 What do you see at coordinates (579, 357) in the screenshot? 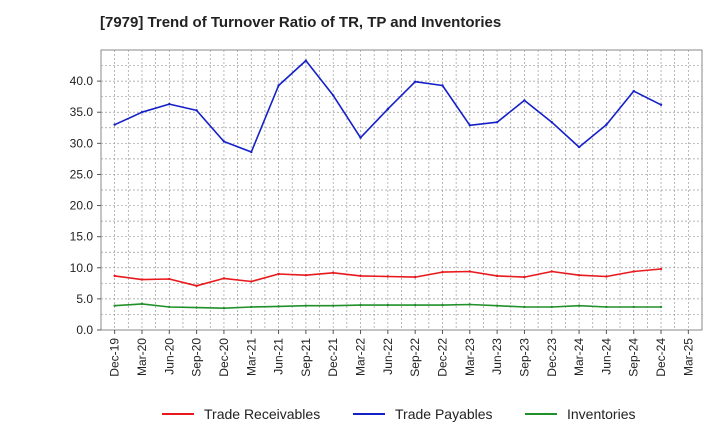
I see `x-tick-label: Mar-24` at bounding box center [579, 357].